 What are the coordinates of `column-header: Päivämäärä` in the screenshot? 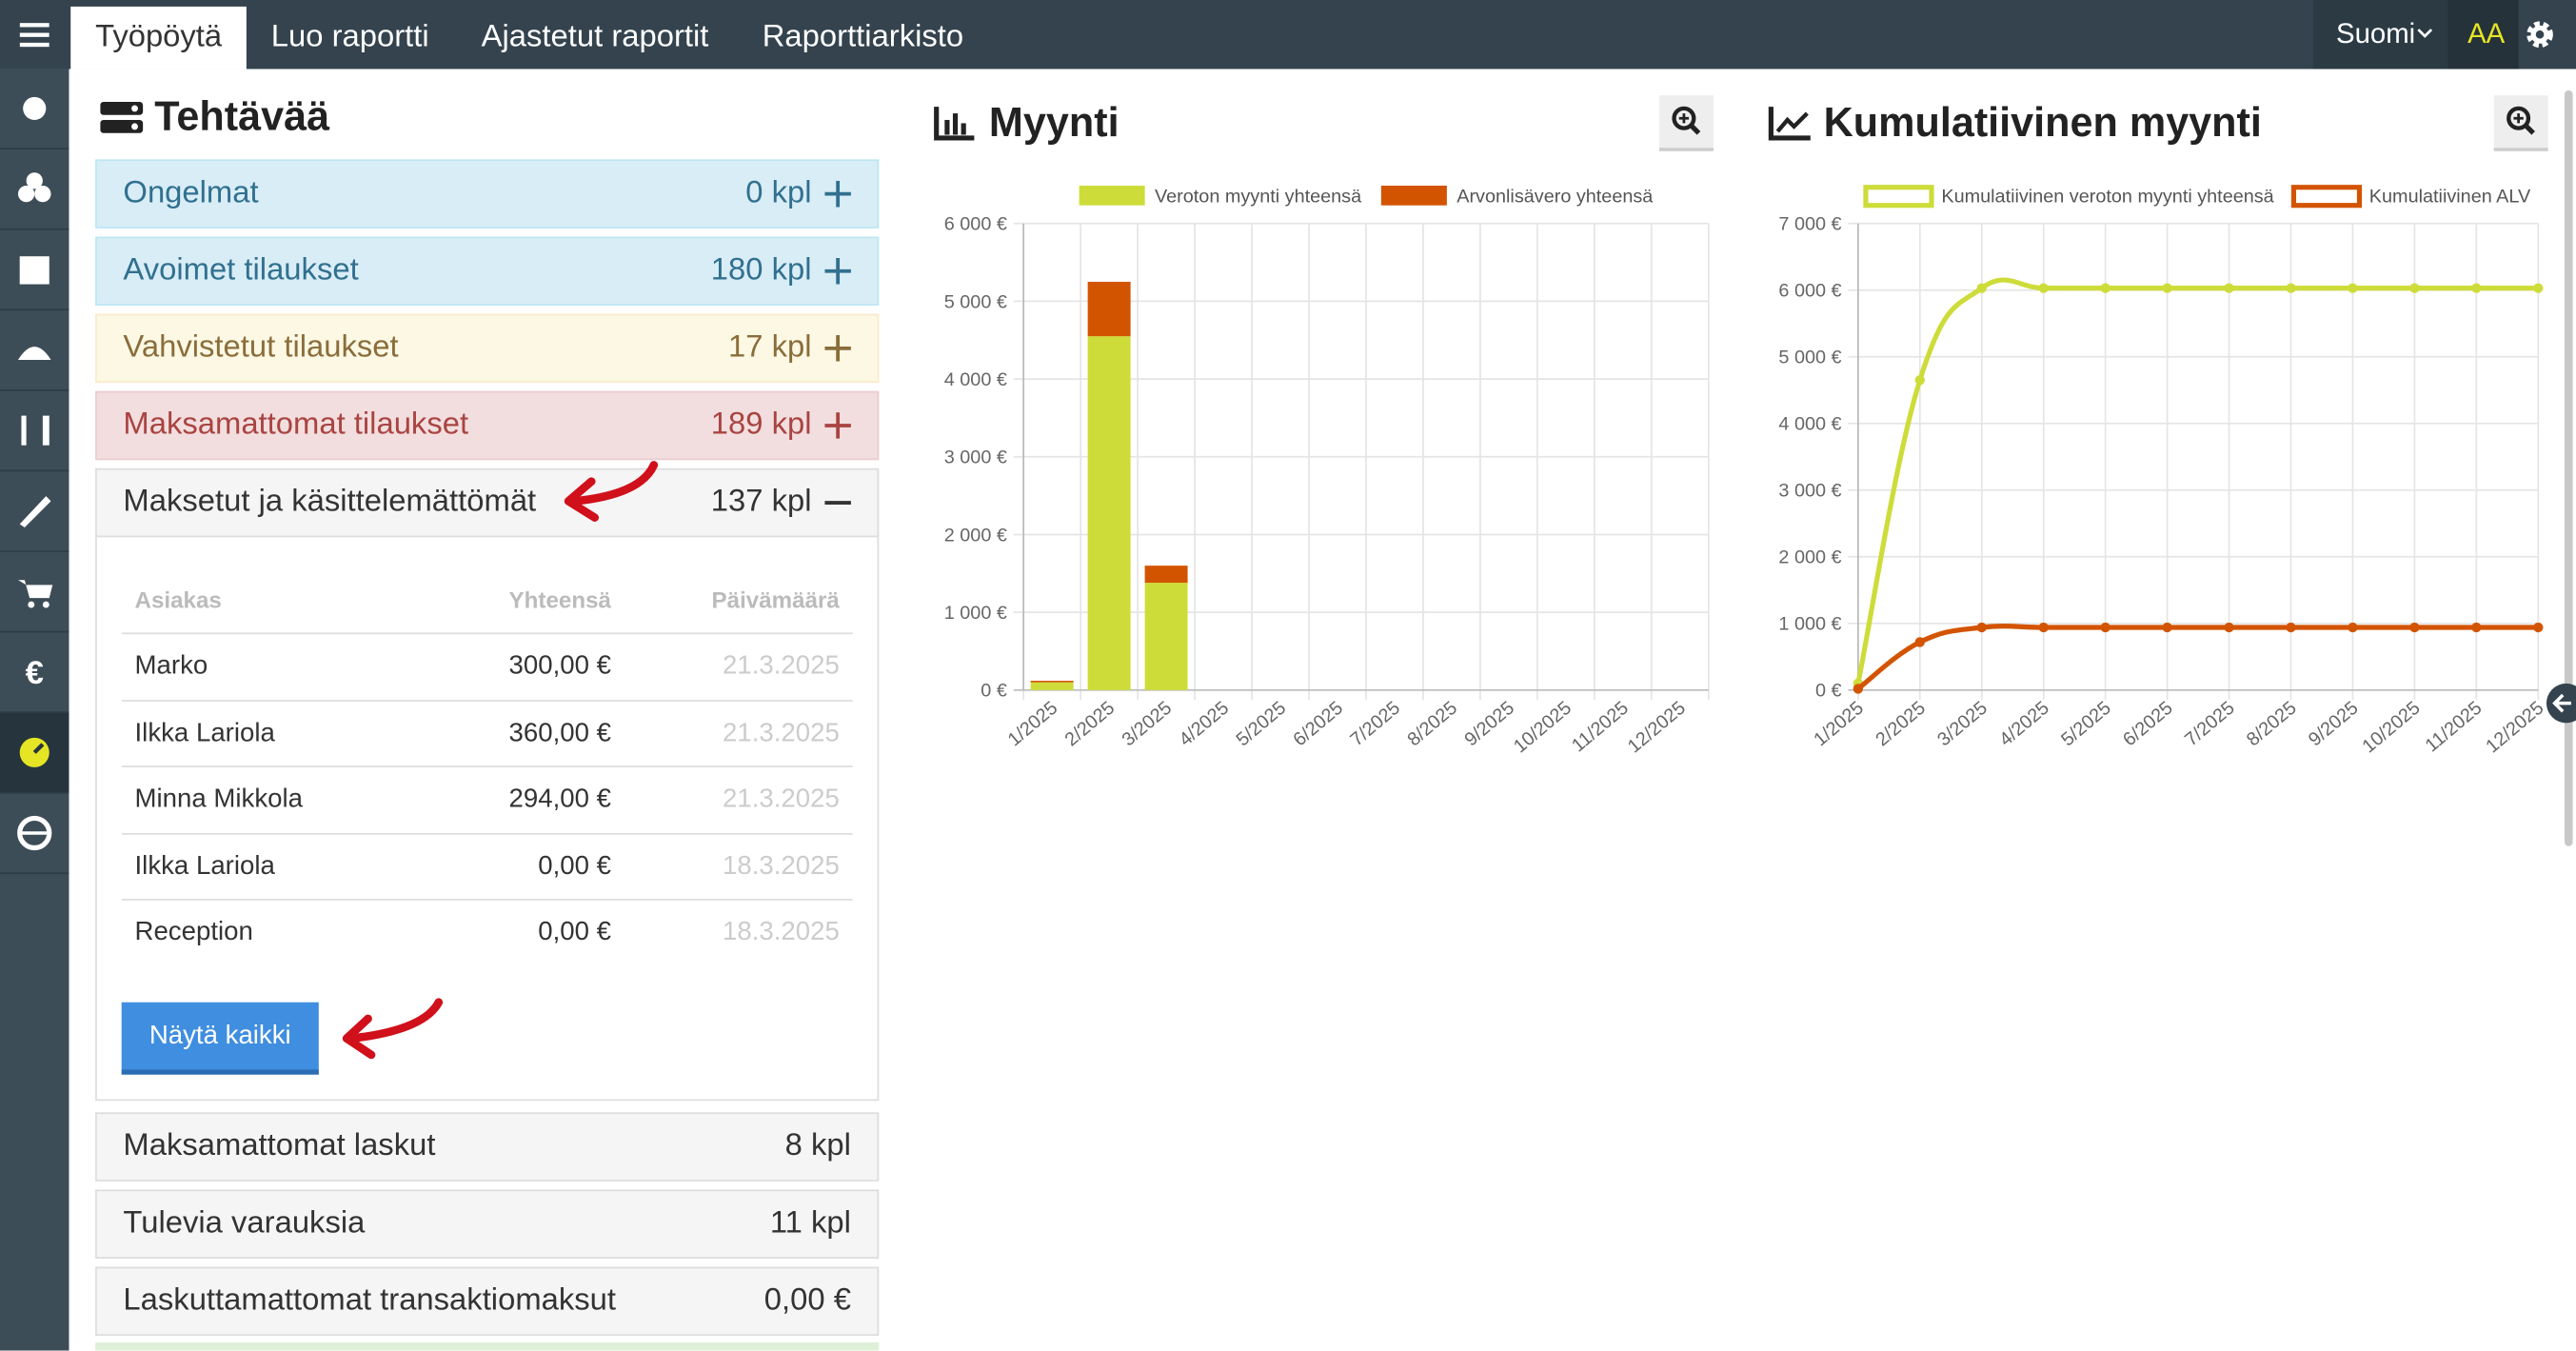 It's located at (775, 599).